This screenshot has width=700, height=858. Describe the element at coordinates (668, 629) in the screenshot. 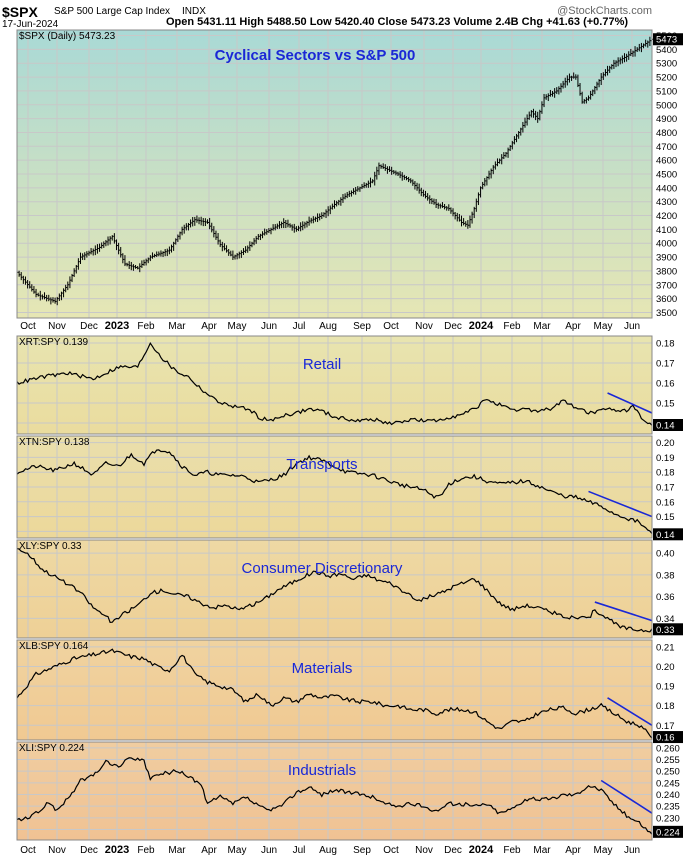

I see `xly-last-value-badge` at that location.